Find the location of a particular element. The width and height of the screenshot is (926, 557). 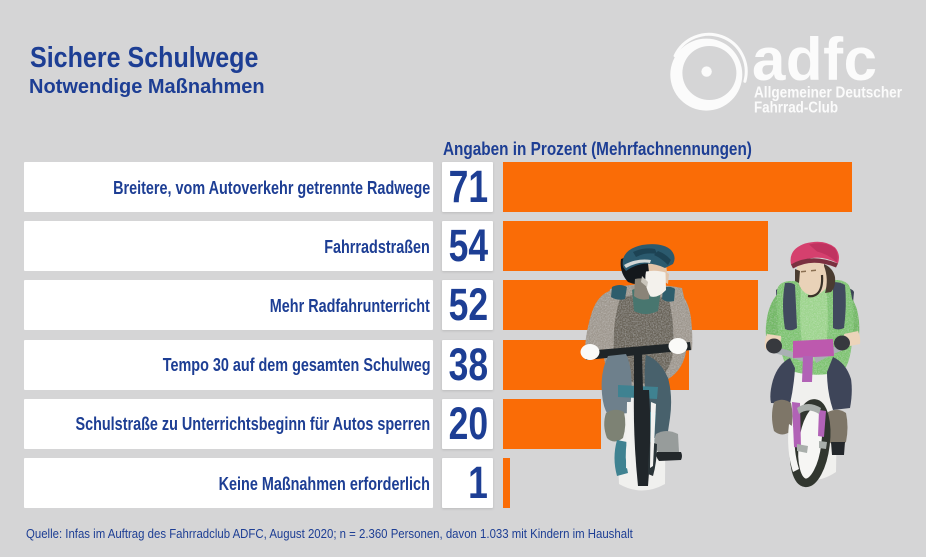

svg-text: Fahrrad-Club is located at coordinates (796, 108).